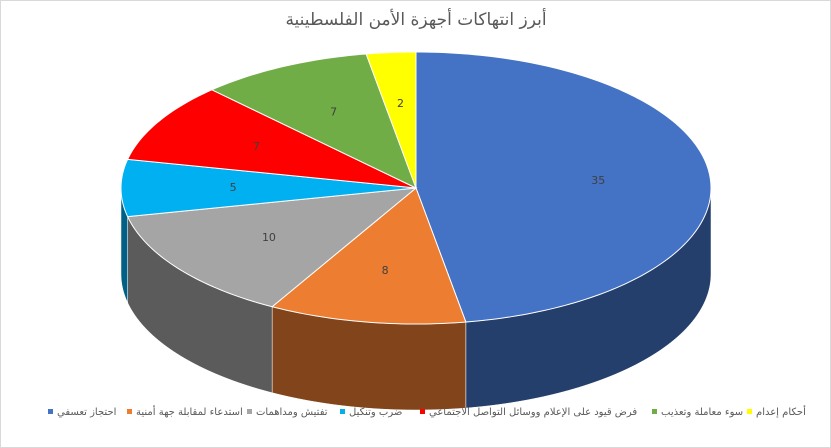  Describe the element at coordinates (233, 187) in the screenshot. I see `data-label: 5` at that location.